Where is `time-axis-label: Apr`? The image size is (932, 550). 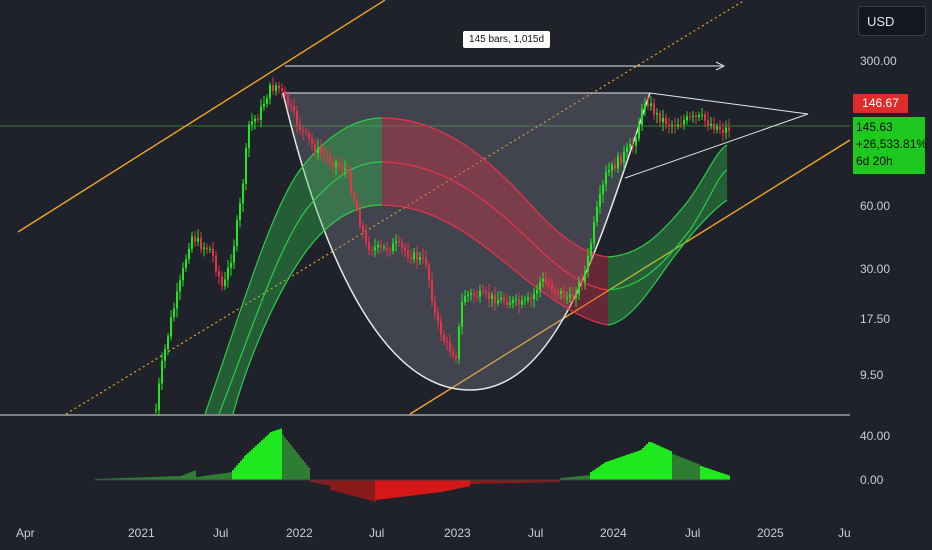
time-axis-label: Apr is located at coordinates (25, 533).